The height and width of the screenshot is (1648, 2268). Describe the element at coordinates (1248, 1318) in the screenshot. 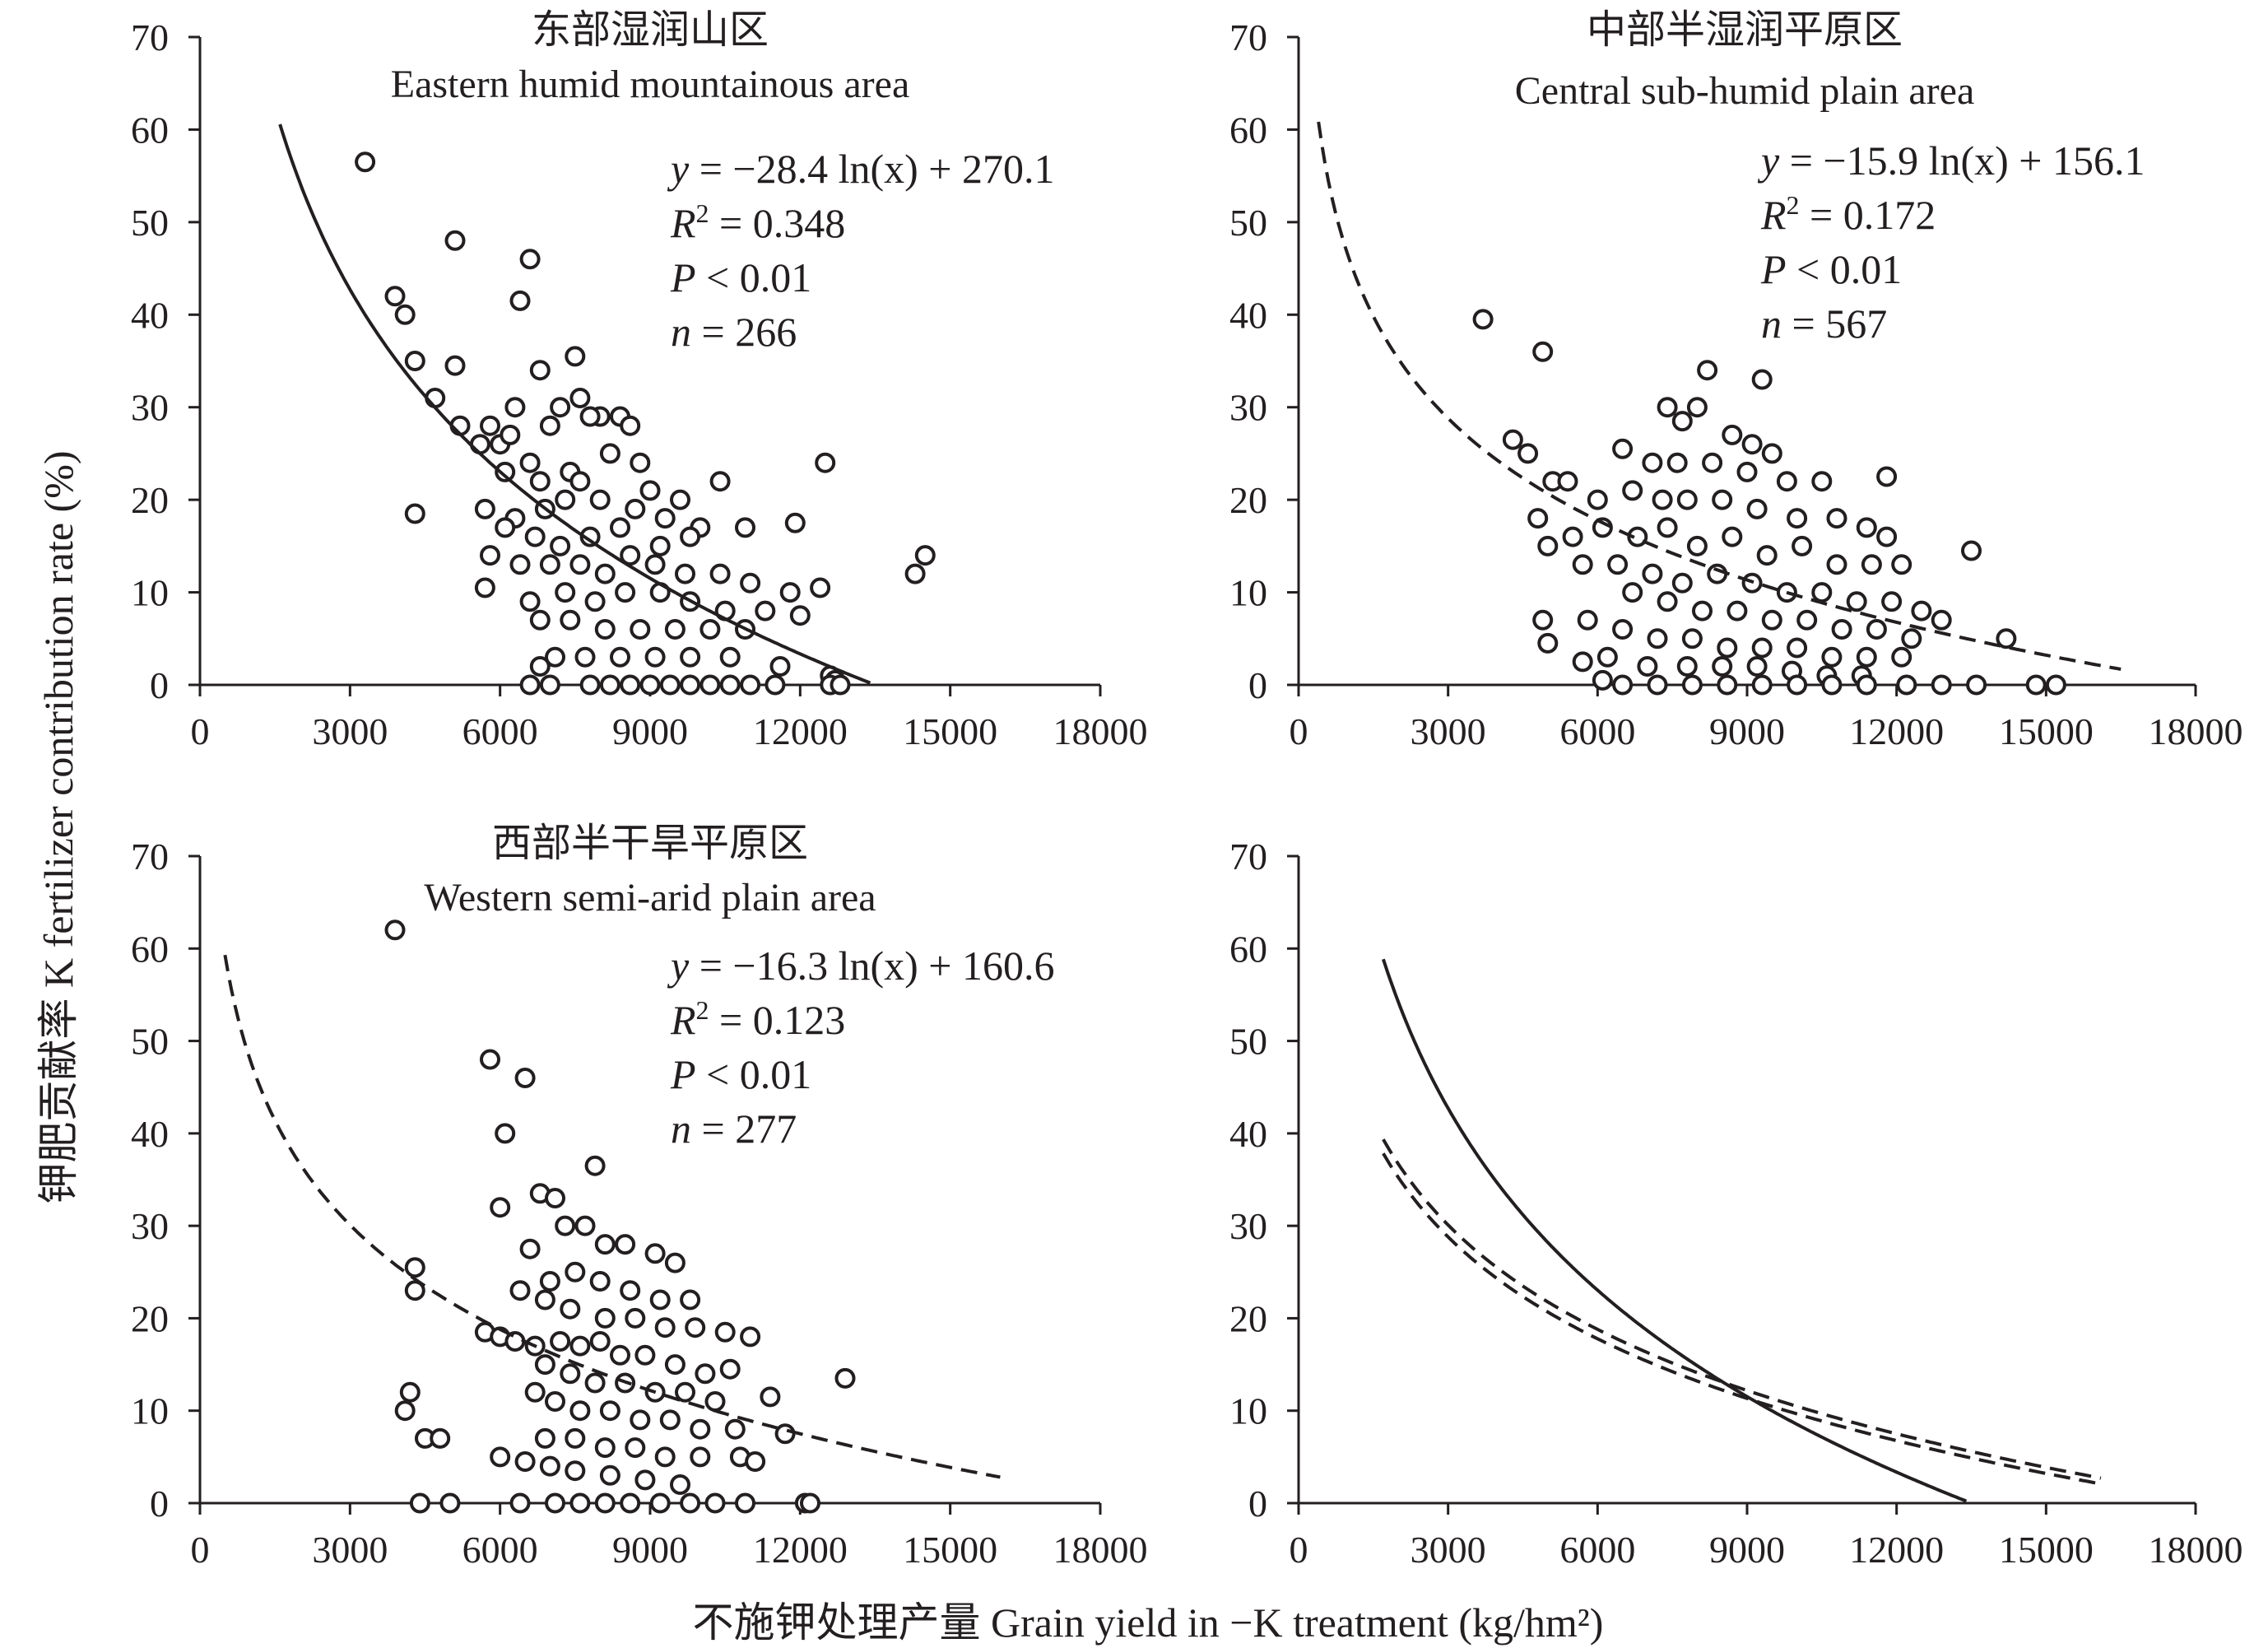

I see `y-tick-label: 20` at that location.